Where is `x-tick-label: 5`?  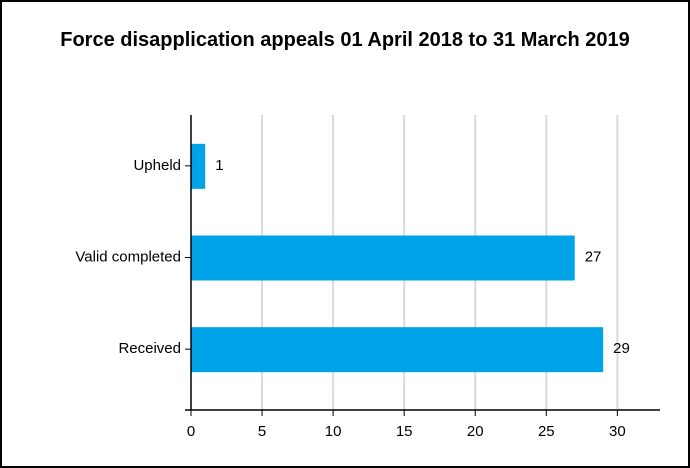 x-tick-label: 5 is located at coordinates (262, 431).